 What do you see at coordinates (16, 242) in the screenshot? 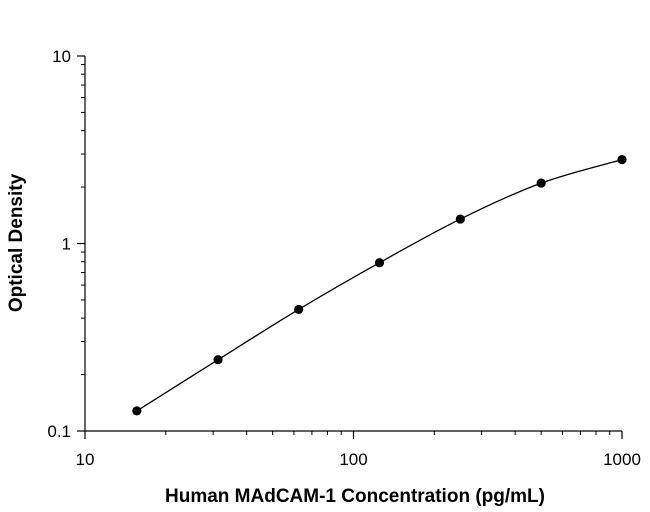
I see `y-axis-title: Optical Density` at bounding box center [16, 242].